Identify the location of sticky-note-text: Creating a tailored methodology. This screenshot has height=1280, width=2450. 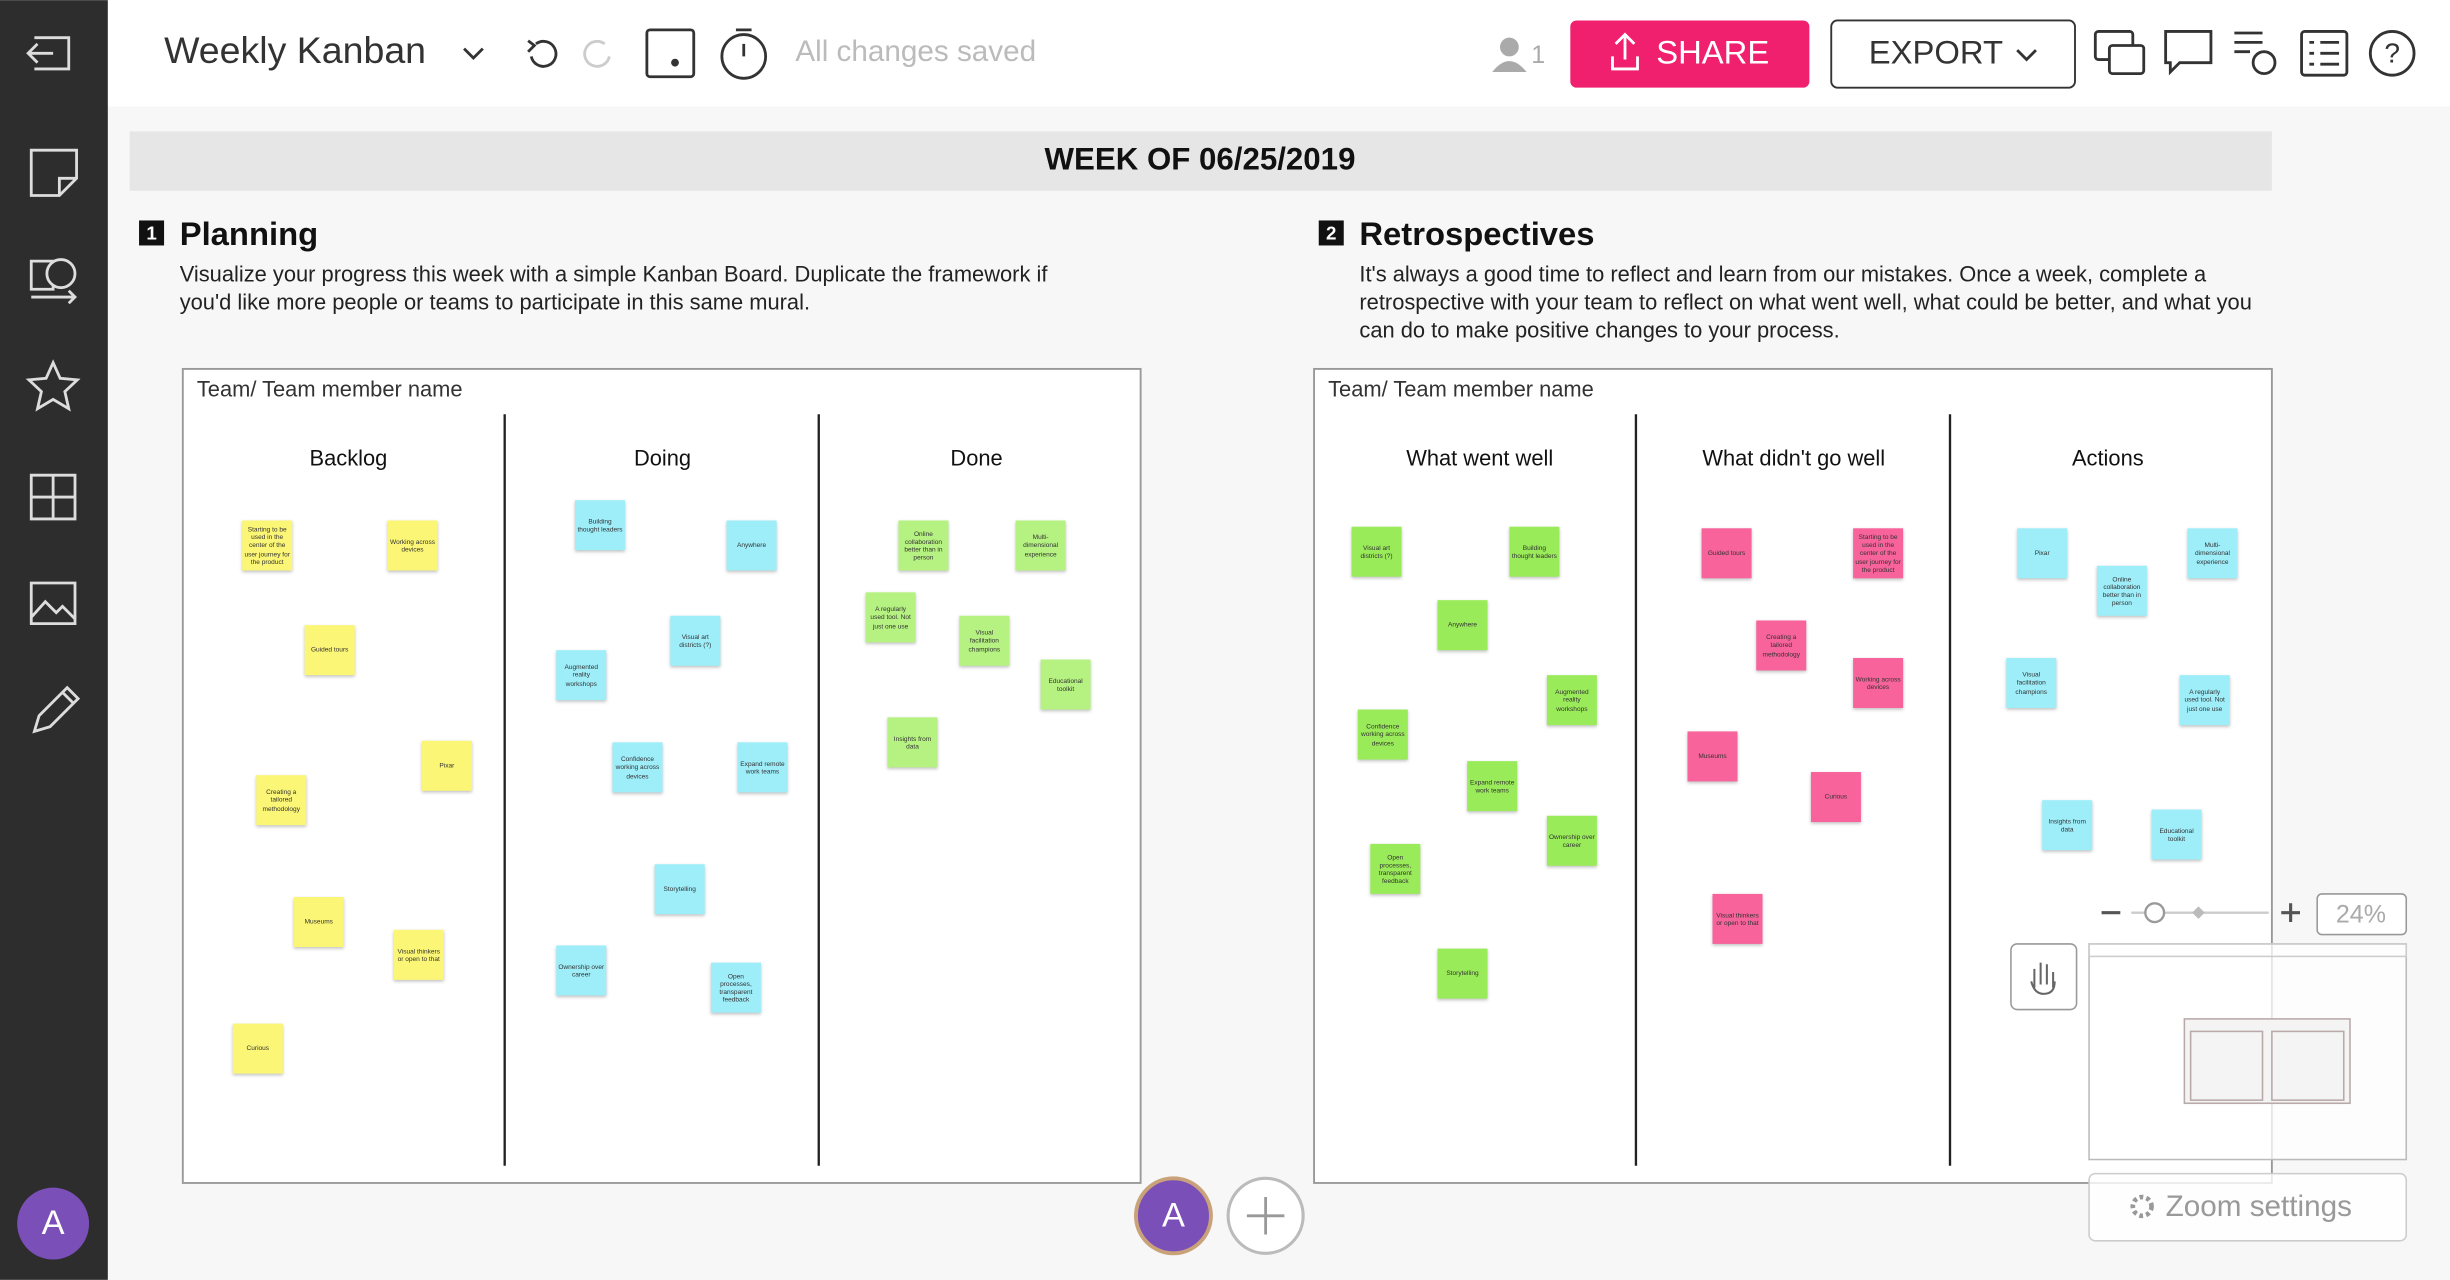
(1781, 645).